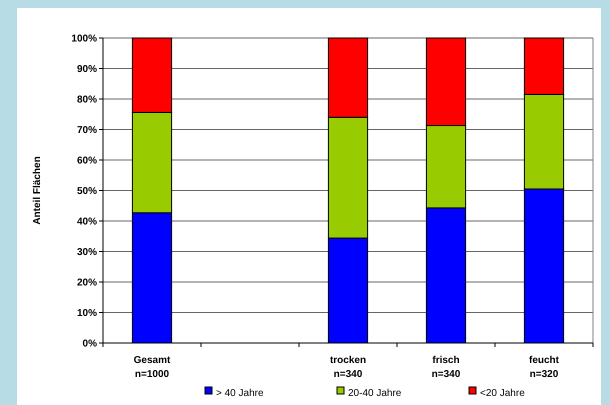  I want to click on y-tick-label: 40%, so click(87, 222).